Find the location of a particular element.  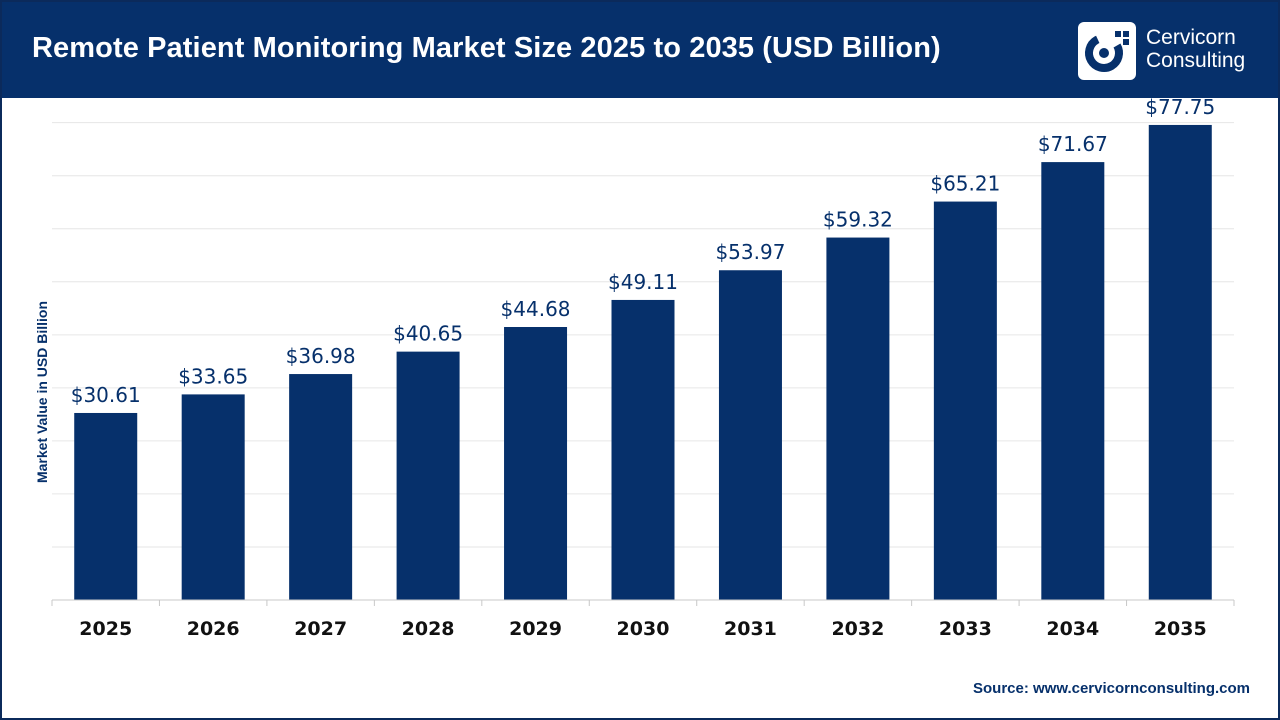

bar-2035 is located at coordinates (1180, 362).